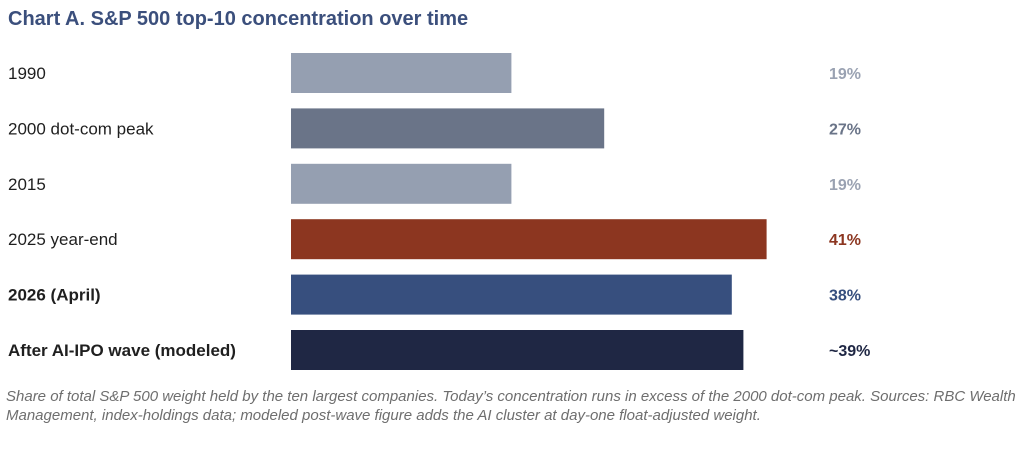 Image resolution: width=1024 pixels, height=456 pixels. I want to click on value-label: 27%, so click(845, 129).